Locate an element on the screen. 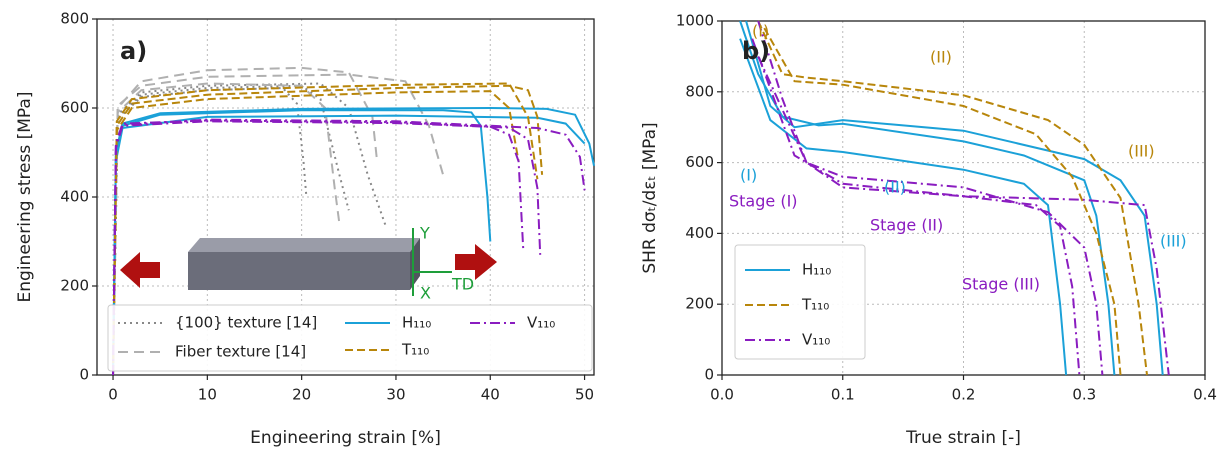 The image size is (1230, 452). x-axis-label: True strain [-] is located at coordinates (963, 438).